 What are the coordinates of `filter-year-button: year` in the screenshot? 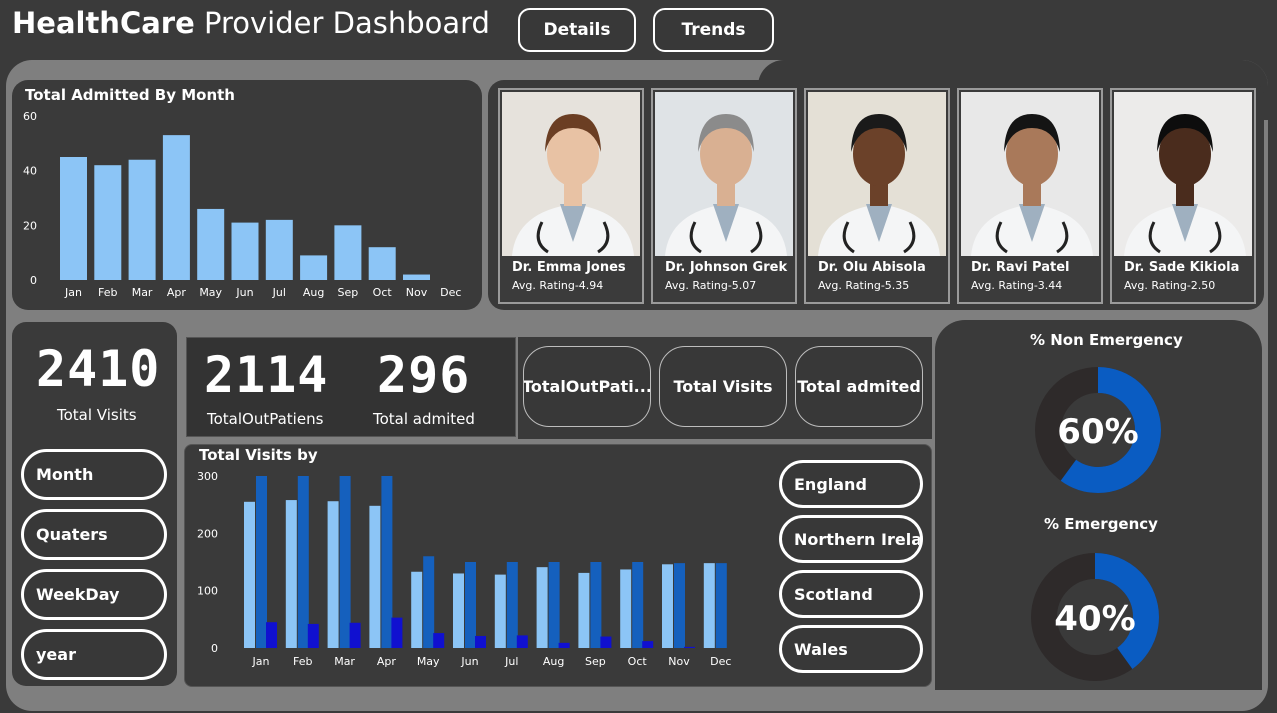 It's located at (94, 654).